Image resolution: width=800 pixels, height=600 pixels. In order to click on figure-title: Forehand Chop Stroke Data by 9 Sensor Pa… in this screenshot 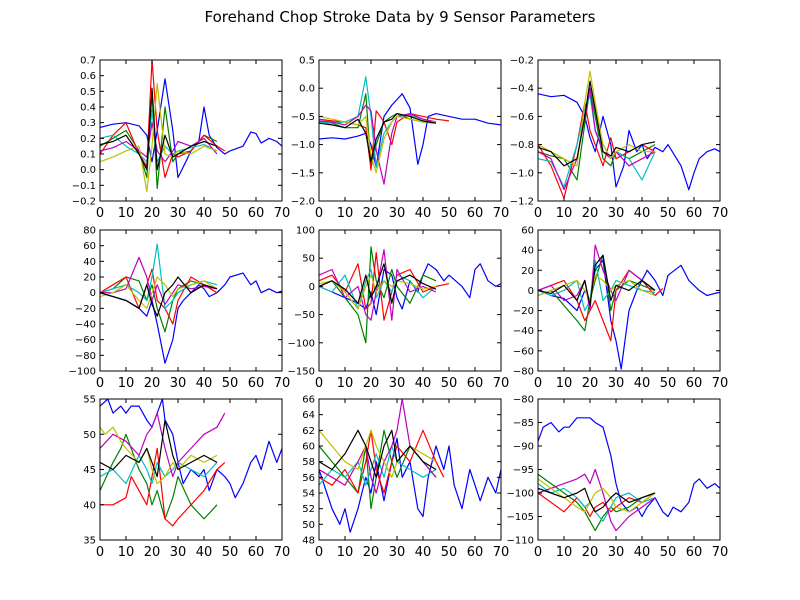, I will do `click(400, 17)`.